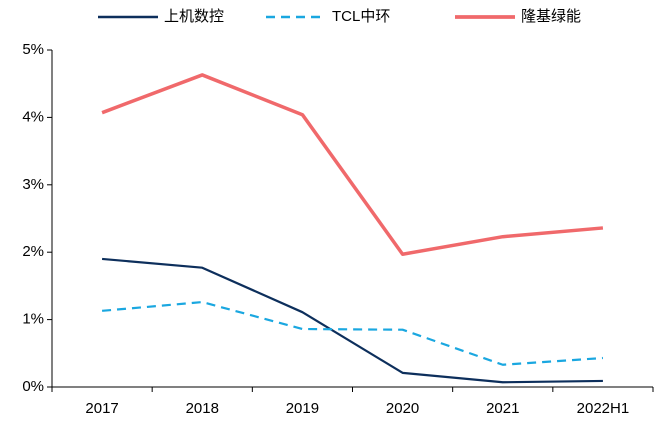 The width and height of the screenshot is (654, 421). Describe the element at coordinates (33, 251) in the screenshot. I see `y-tick-label: 2%` at that location.